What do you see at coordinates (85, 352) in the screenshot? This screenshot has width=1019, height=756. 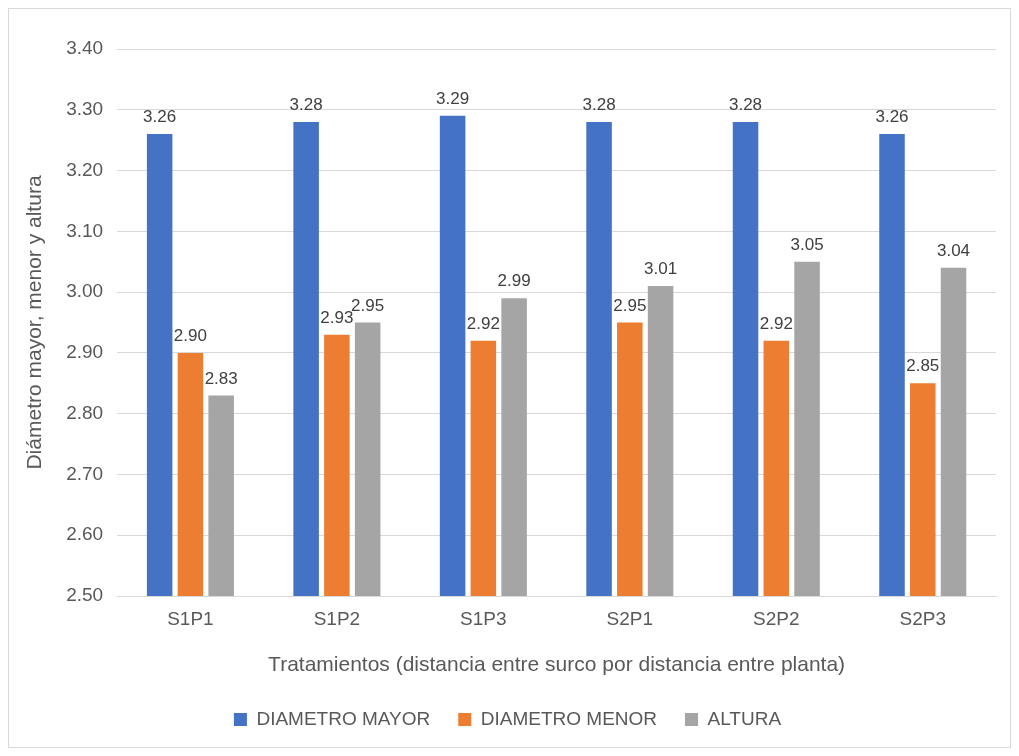 I see `y-tick-label: 2.90` at bounding box center [85, 352].